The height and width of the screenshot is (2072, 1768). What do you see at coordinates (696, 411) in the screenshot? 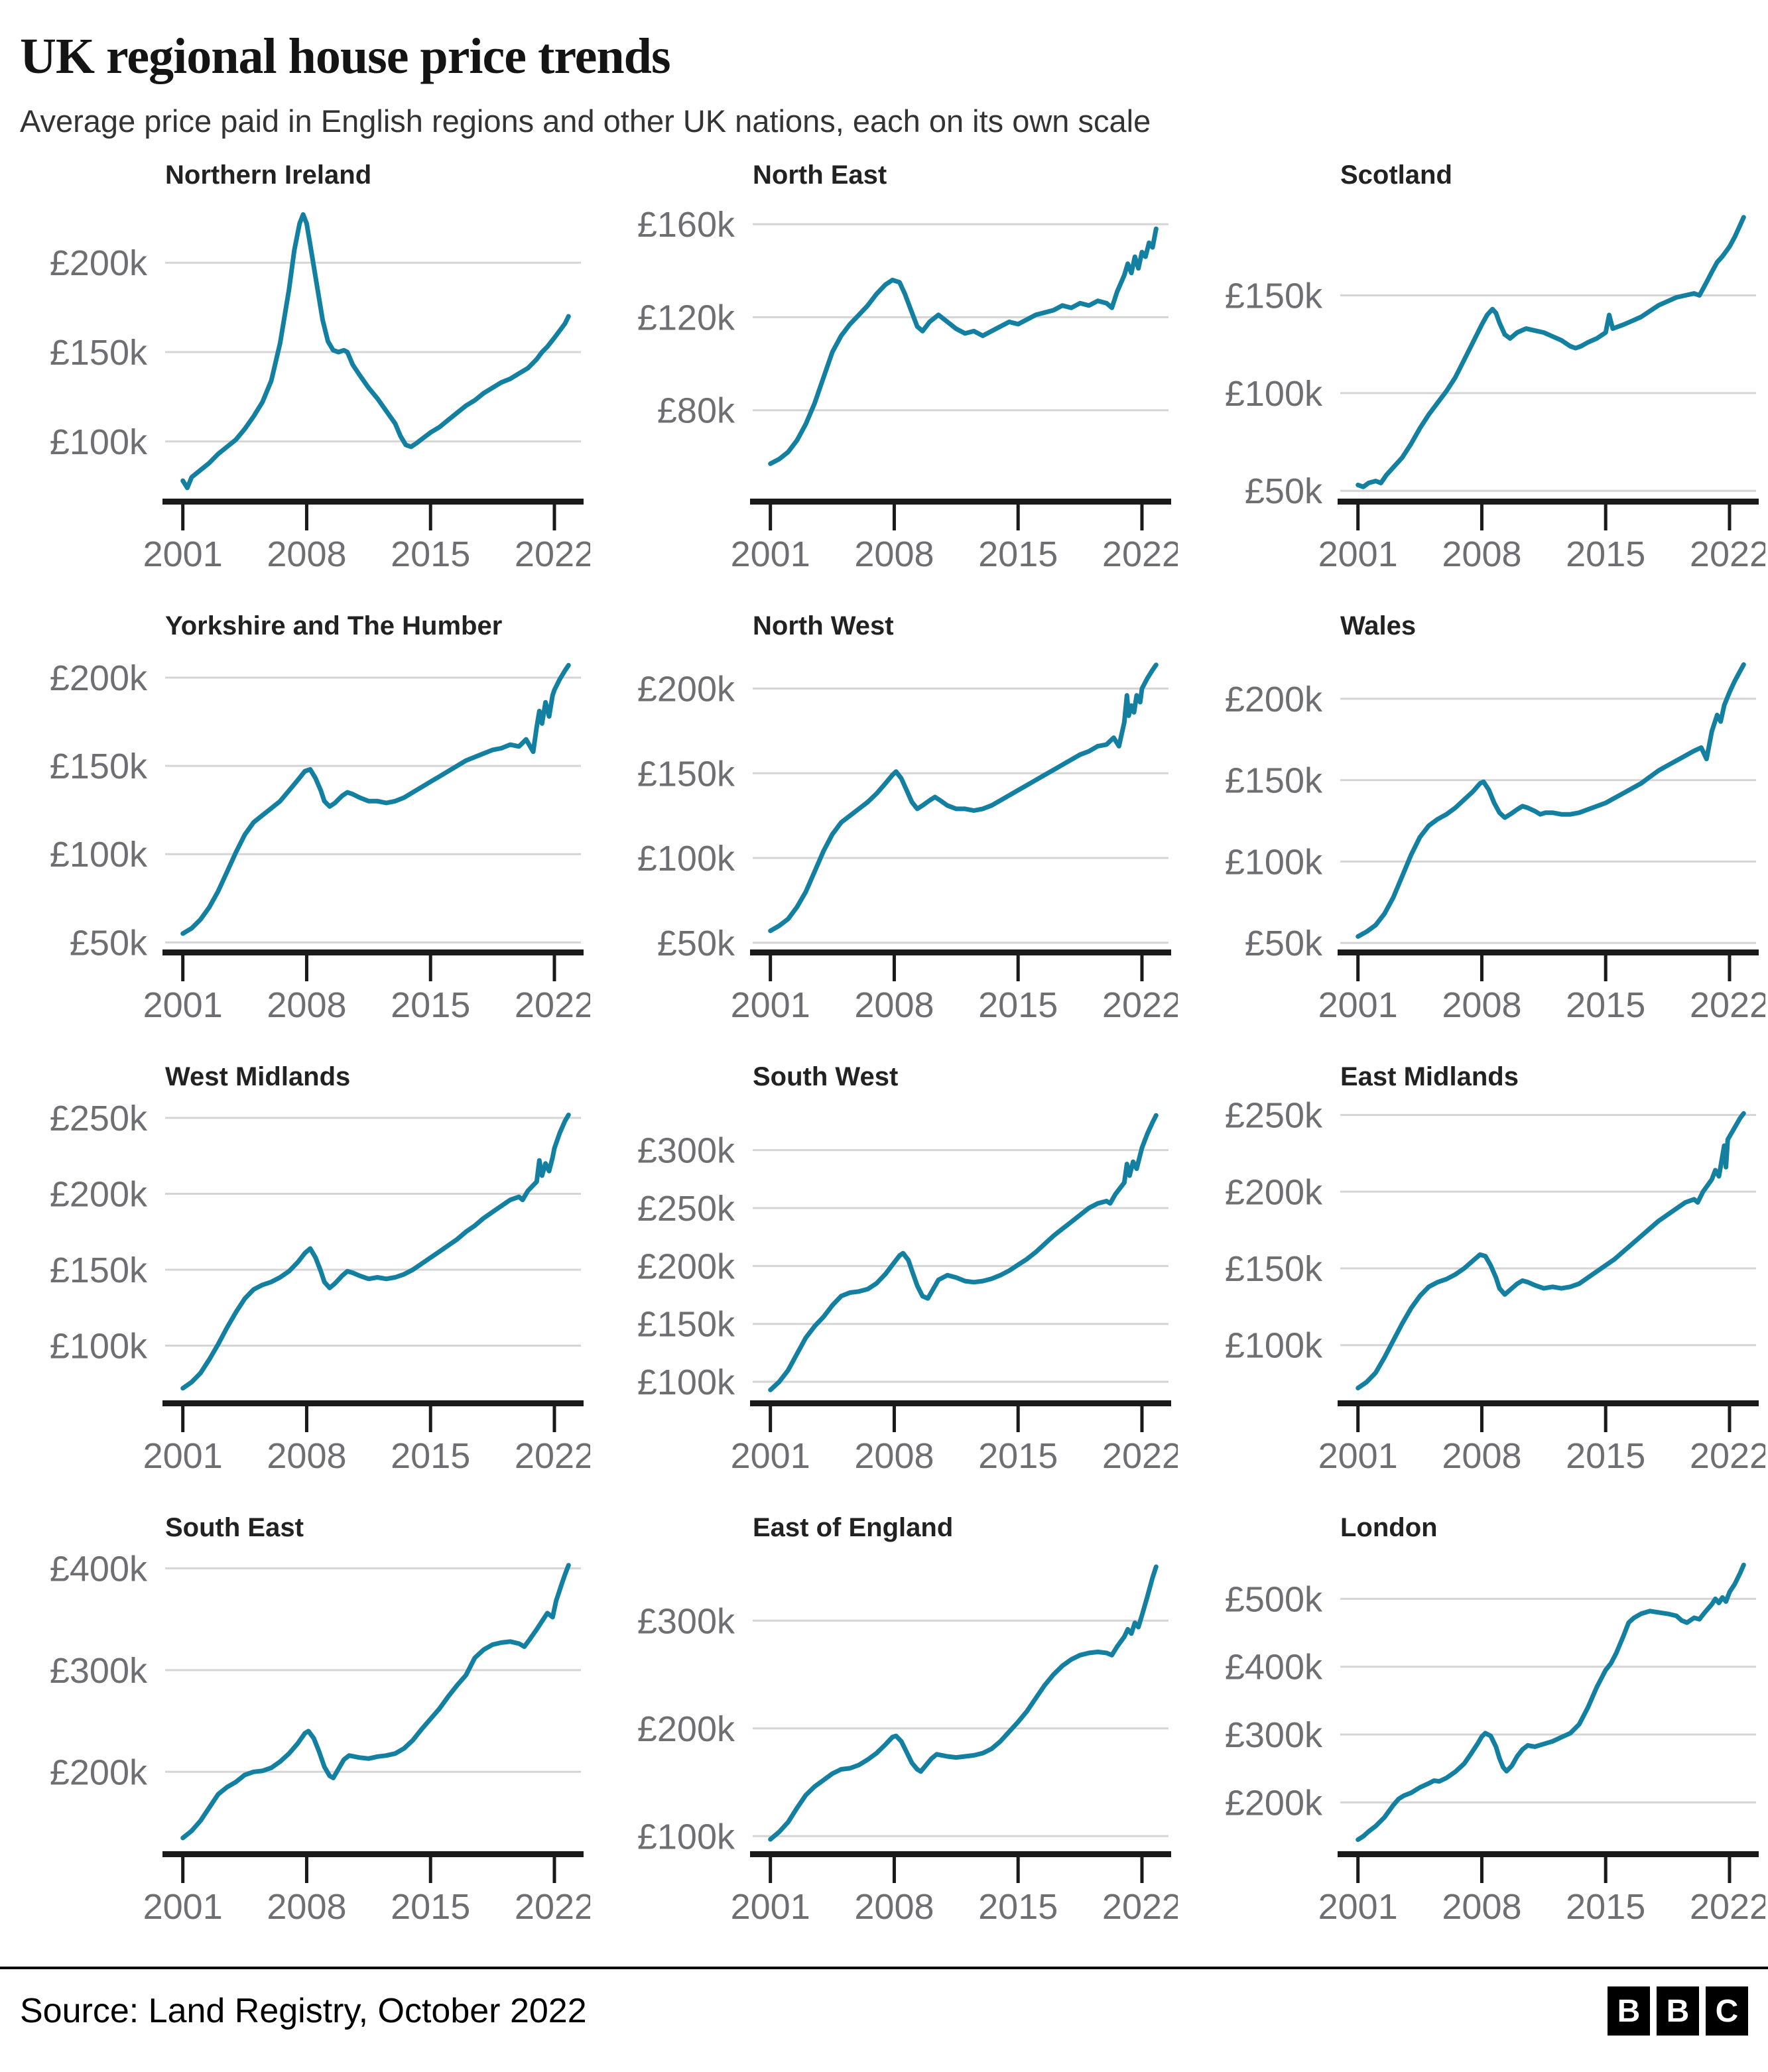
I see `y-tick-label: £80k` at bounding box center [696, 411].